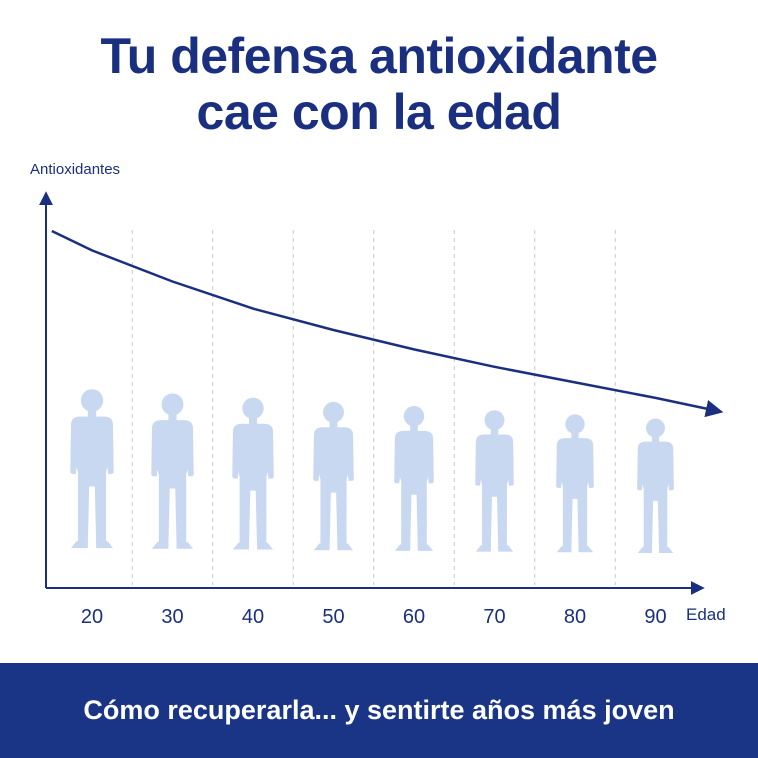 This screenshot has width=758, height=758. I want to click on title-line-2: cae con la edad, so click(379, 112).